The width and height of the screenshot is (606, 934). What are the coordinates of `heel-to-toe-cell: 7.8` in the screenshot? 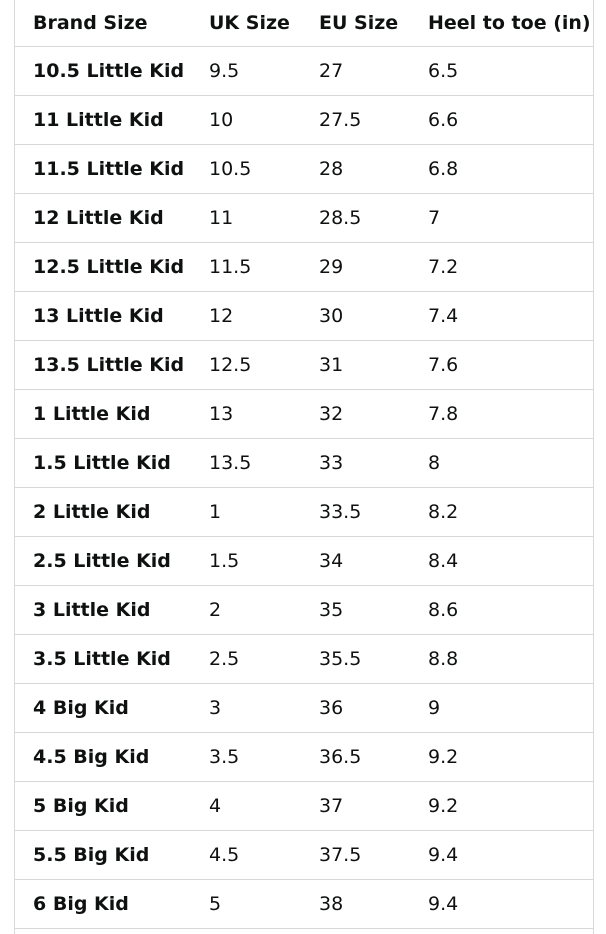 It's located at (501, 414).